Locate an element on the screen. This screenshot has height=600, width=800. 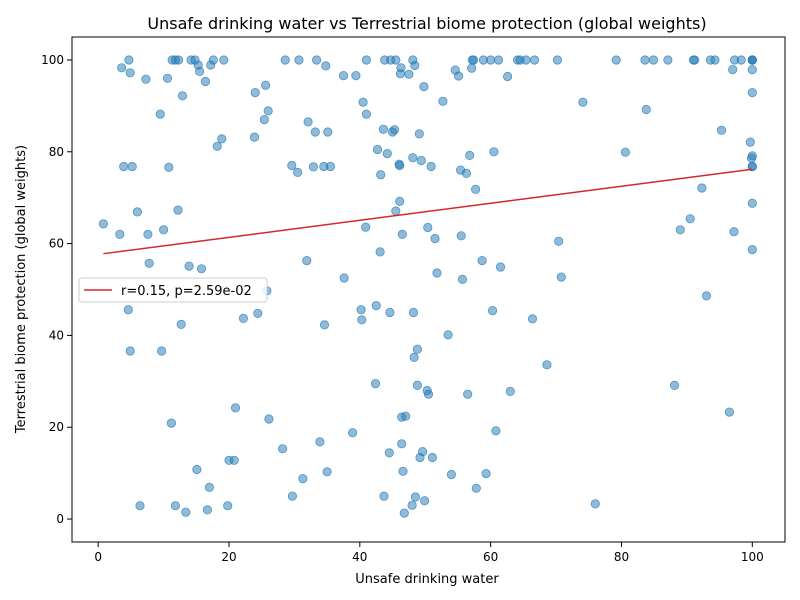
x-tick-label: 40 is located at coordinates (359, 557).